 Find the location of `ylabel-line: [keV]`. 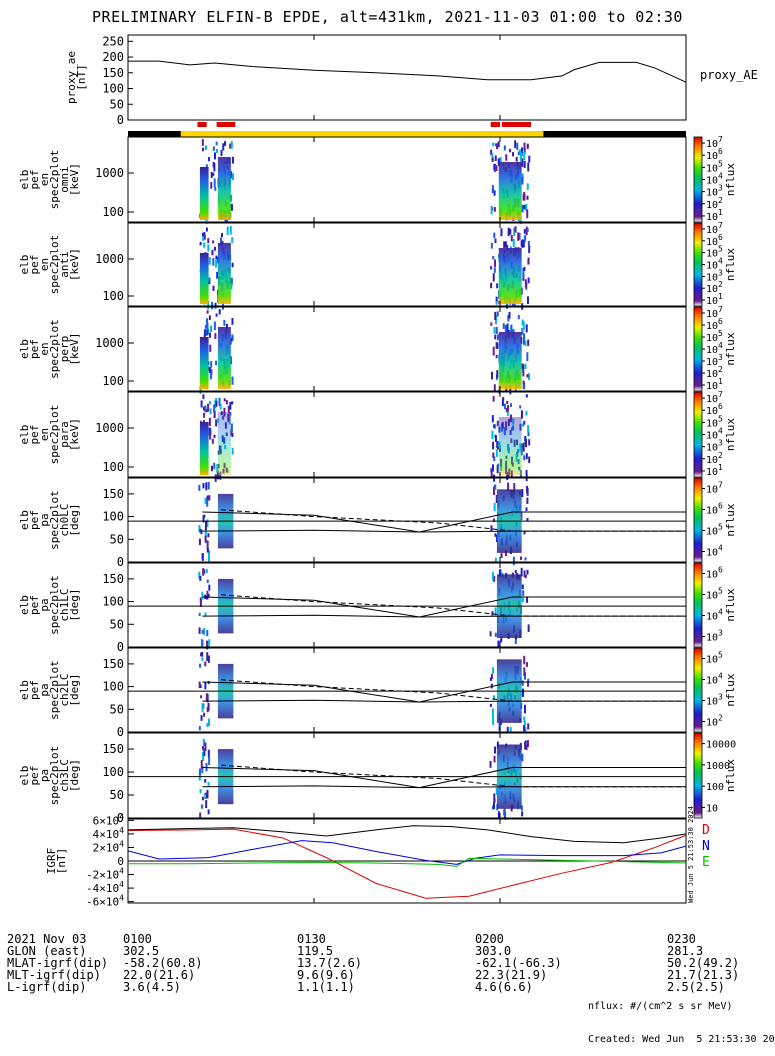

ylabel-line: [keV] is located at coordinates (74, 264).